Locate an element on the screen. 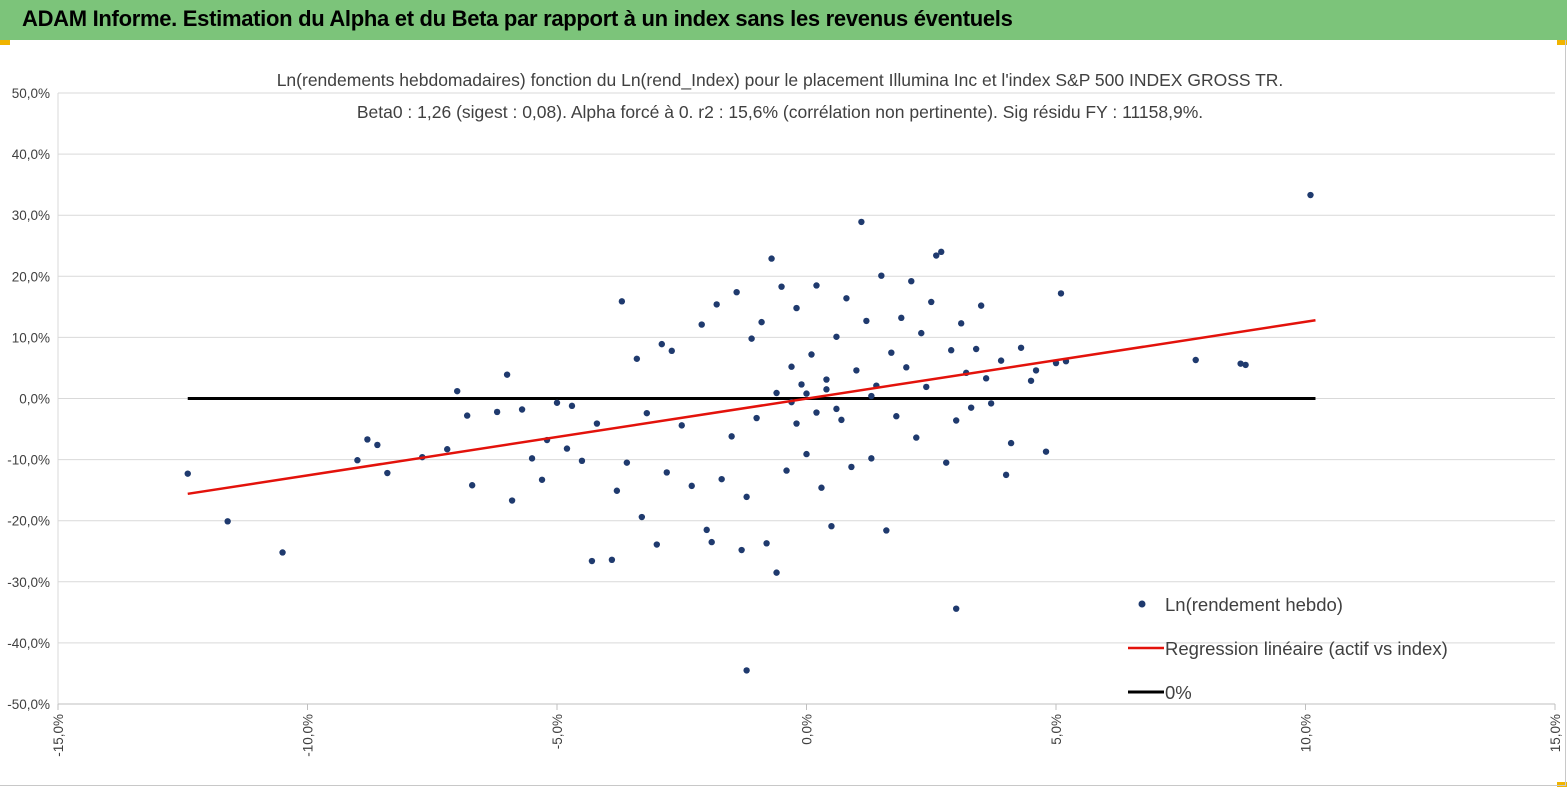 The width and height of the screenshot is (1567, 787). y-tick-label: -20,0% is located at coordinates (28, 521).